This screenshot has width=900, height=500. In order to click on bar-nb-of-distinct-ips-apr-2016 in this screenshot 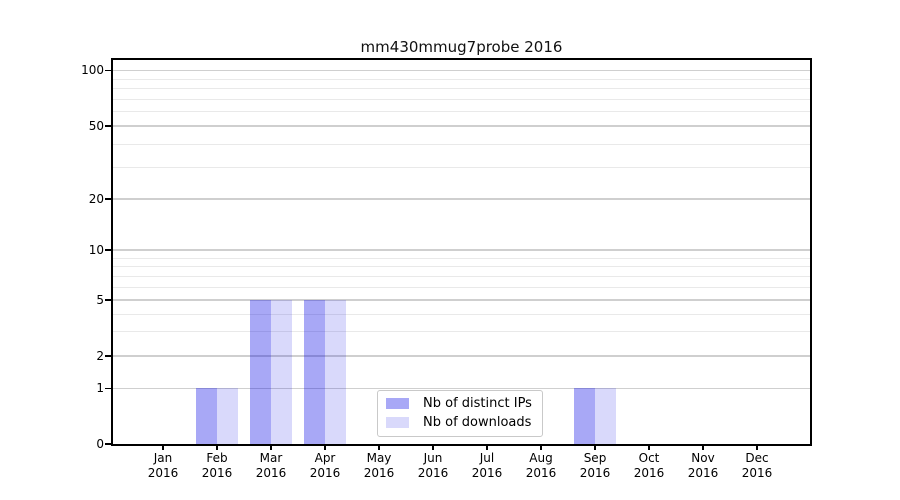, I will do `click(314, 372)`.